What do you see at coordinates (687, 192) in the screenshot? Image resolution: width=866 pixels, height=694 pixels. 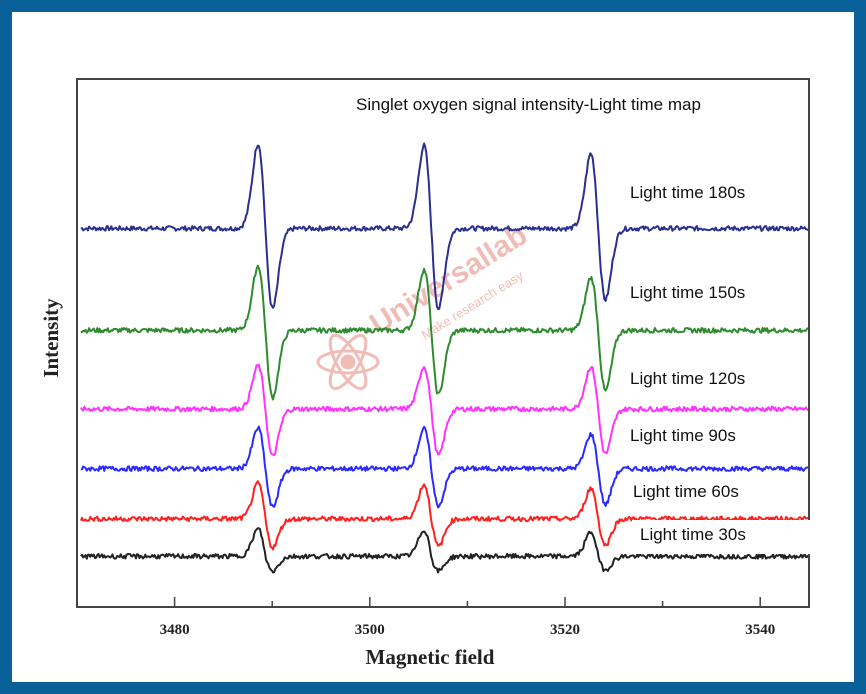 I see `series-label: Light time 180s` at bounding box center [687, 192].